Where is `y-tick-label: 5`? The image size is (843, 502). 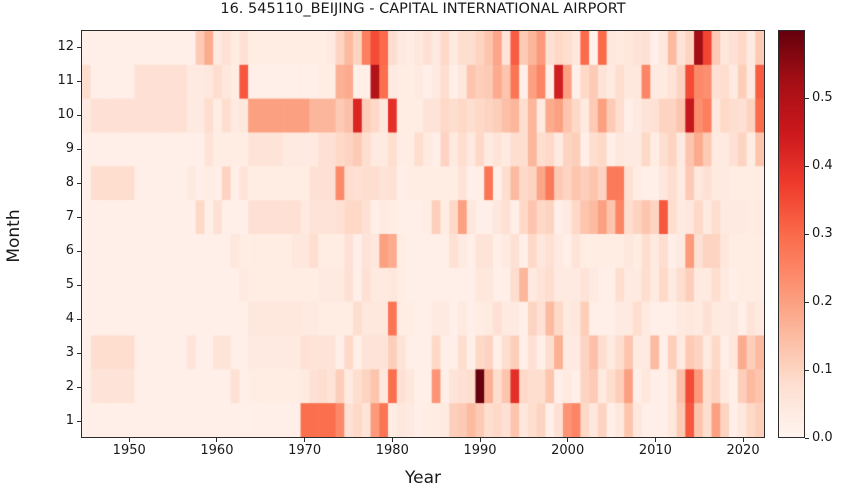
y-tick-label: 5 is located at coordinates (69, 284).